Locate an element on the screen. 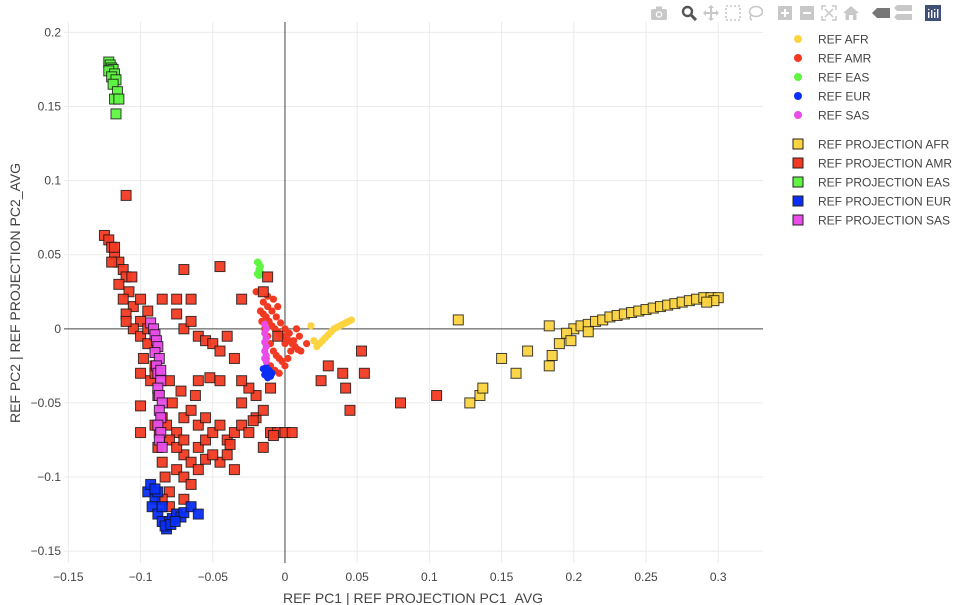 The height and width of the screenshot is (605, 967). legend-item: REF EUR is located at coordinates (832, 97).